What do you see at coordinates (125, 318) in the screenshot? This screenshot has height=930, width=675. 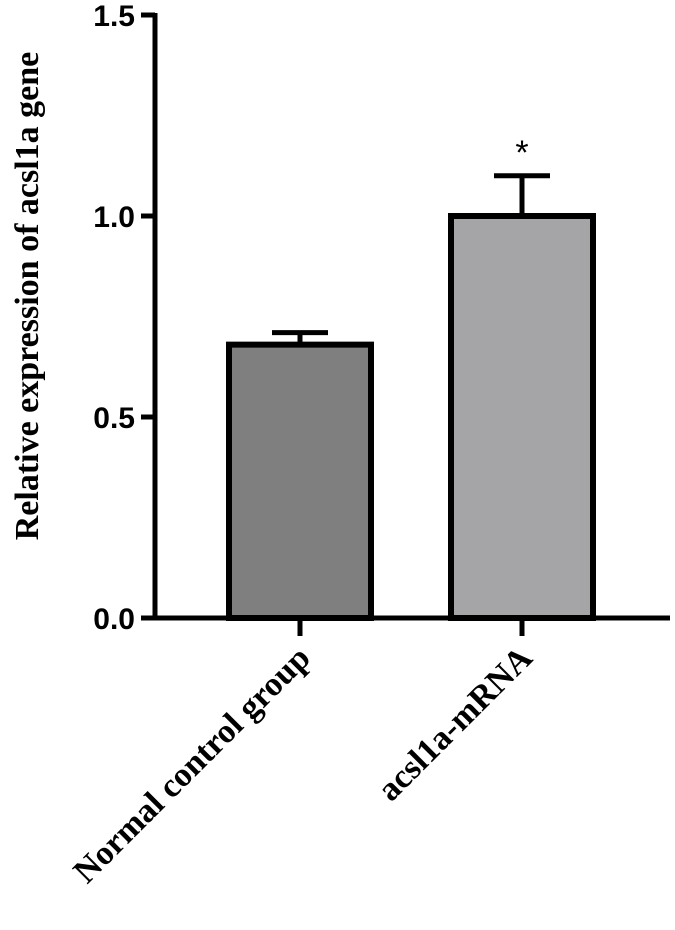 I see `y-axis: 0.0 0.5 1.0 1.5` at bounding box center [125, 318].